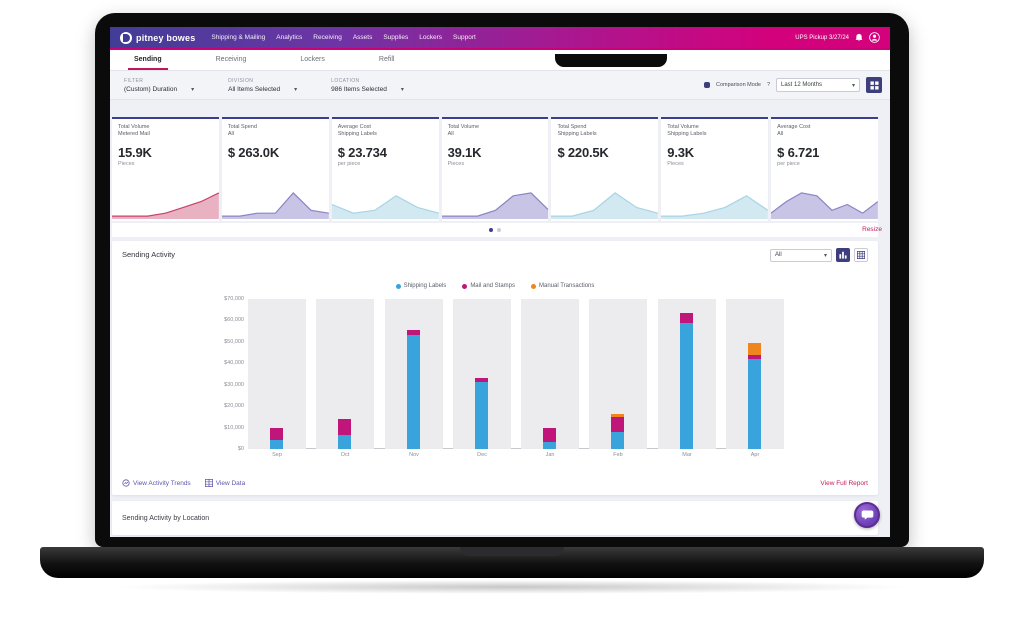 The height and width of the screenshot is (630, 1024). Describe the element at coordinates (778, 255) in the screenshot. I see `chart-filter-value: All` at that location.